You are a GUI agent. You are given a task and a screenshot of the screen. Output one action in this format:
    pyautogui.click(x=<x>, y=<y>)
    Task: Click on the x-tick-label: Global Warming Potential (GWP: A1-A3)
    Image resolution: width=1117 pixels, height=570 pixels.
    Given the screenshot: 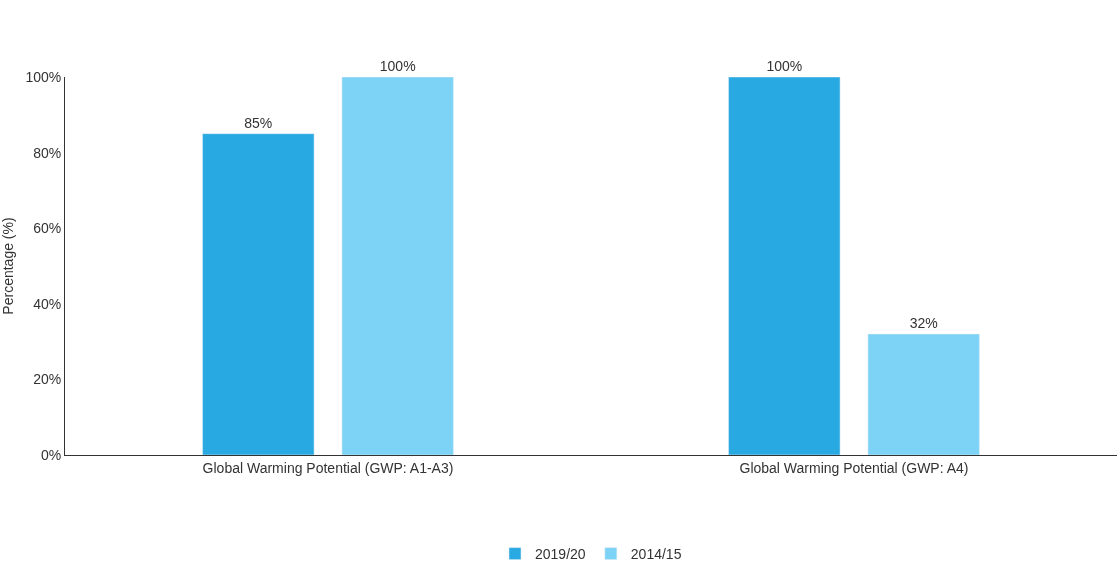 What is the action you would take?
    pyautogui.click(x=328, y=467)
    